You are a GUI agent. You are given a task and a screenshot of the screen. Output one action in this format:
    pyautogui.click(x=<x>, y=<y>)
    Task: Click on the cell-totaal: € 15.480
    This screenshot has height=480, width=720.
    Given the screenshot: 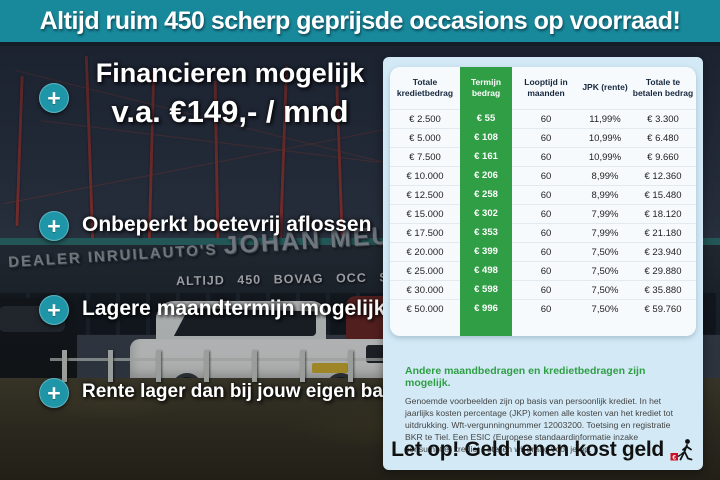 What is the action you would take?
    pyautogui.click(x=663, y=194)
    